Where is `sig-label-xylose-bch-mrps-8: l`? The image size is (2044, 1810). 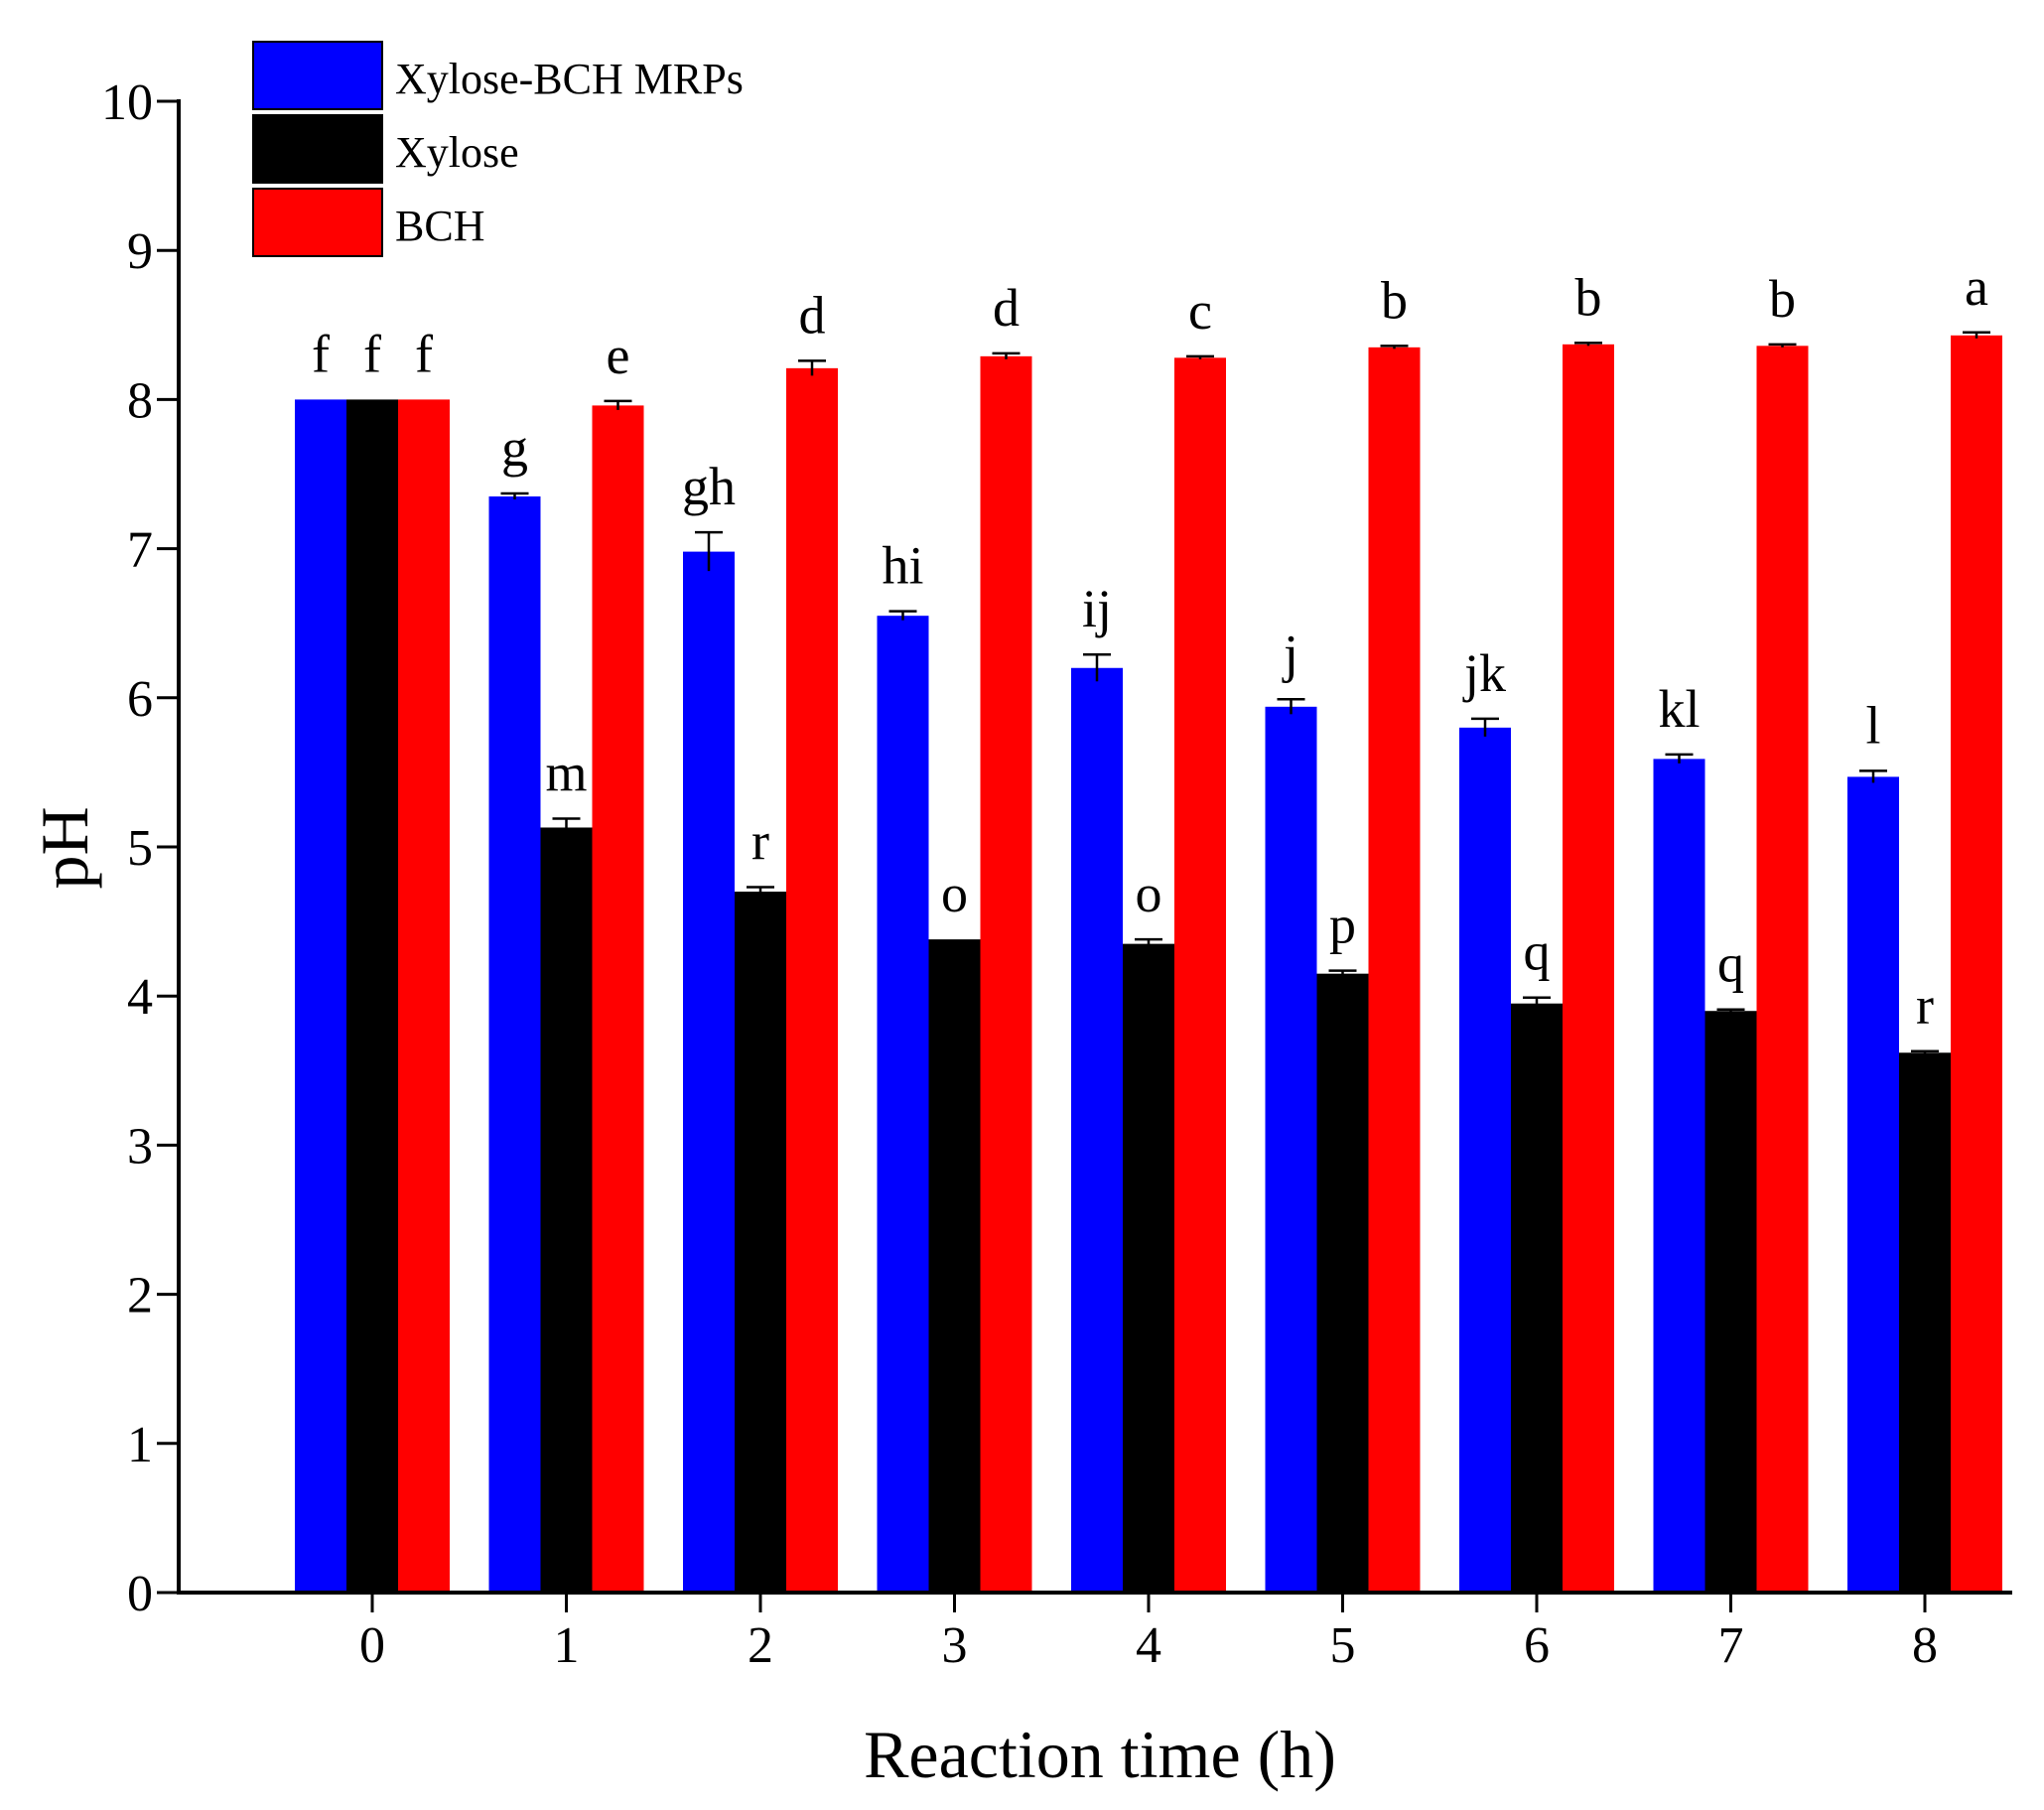
sig-label-xylose-bch-mrps-8: l is located at coordinates (1873, 725).